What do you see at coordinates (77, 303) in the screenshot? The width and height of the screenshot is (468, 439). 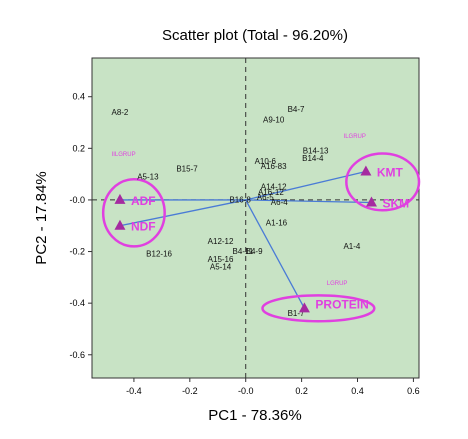 I see `y-tick-label: -0.4` at bounding box center [77, 303].